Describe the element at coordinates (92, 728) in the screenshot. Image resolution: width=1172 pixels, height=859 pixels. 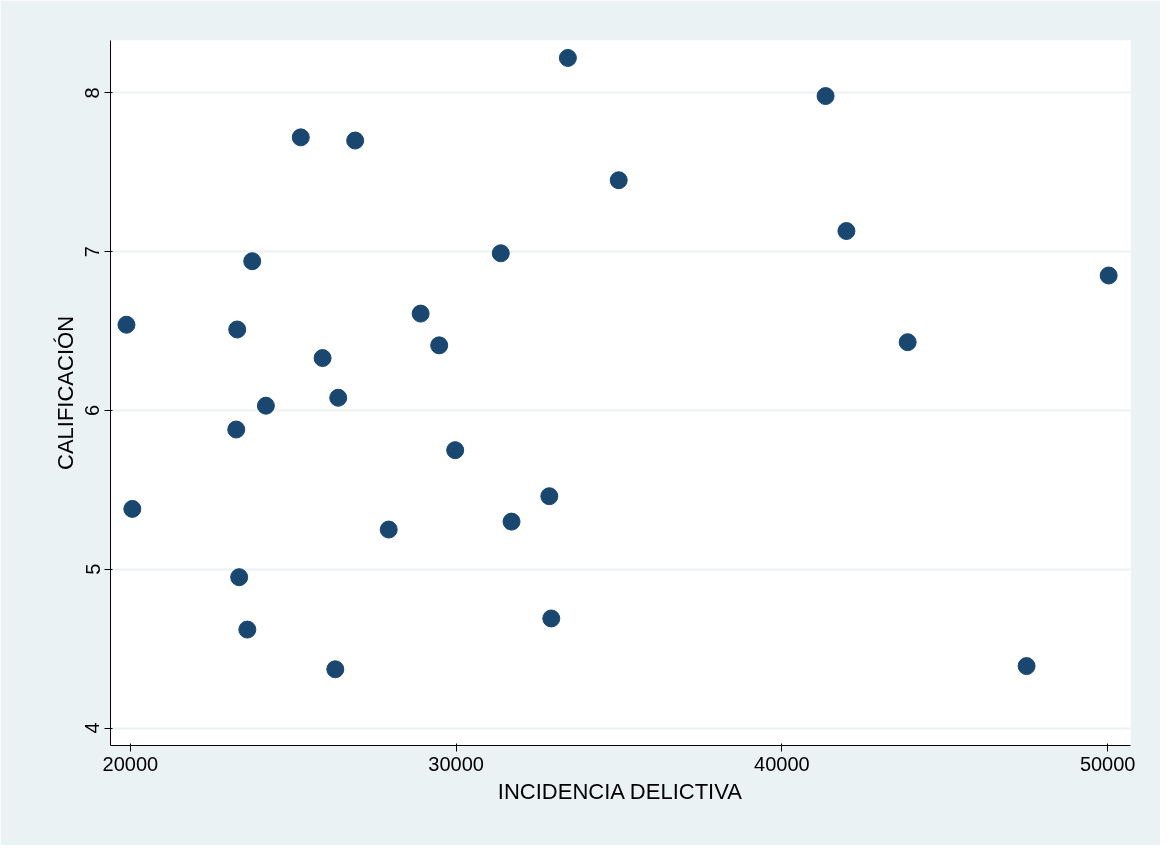
I see `y-tick-label: 4` at that location.